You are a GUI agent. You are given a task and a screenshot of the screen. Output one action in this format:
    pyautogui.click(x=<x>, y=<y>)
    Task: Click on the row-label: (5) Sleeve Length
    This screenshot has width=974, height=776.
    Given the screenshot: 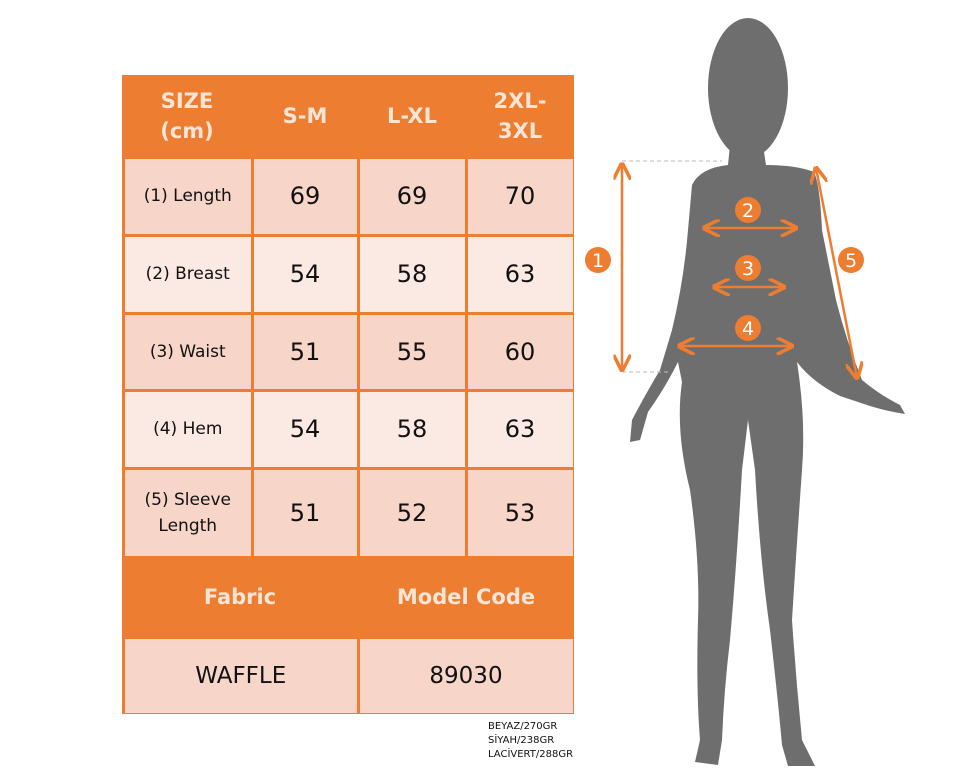 What is the action you would take?
    pyautogui.click(x=188, y=512)
    